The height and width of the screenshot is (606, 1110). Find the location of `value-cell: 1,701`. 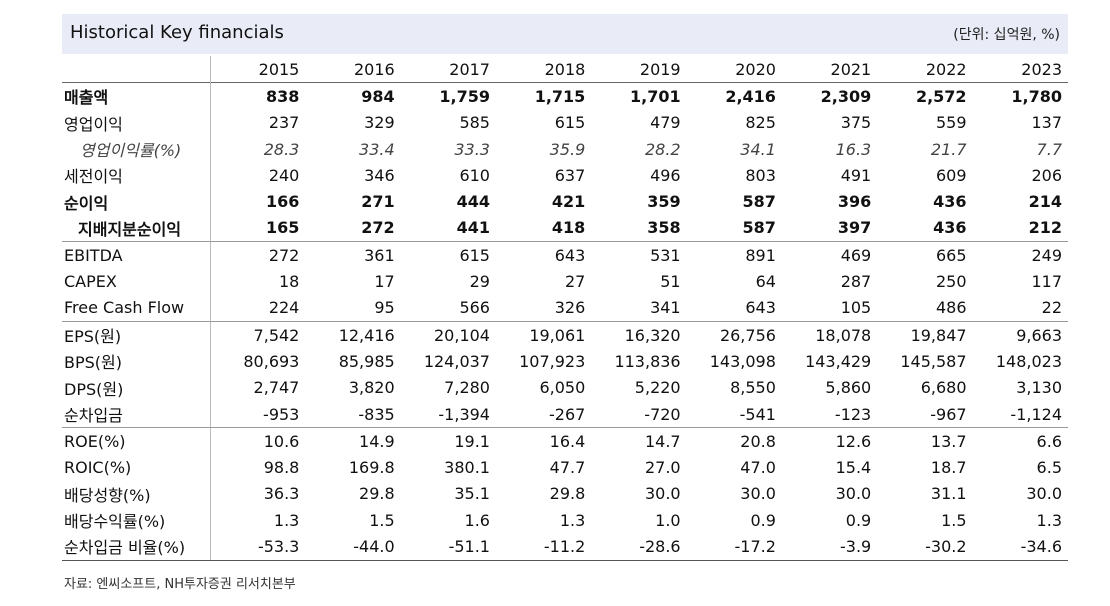

value-cell: 1,701 is located at coordinates (655, 96).